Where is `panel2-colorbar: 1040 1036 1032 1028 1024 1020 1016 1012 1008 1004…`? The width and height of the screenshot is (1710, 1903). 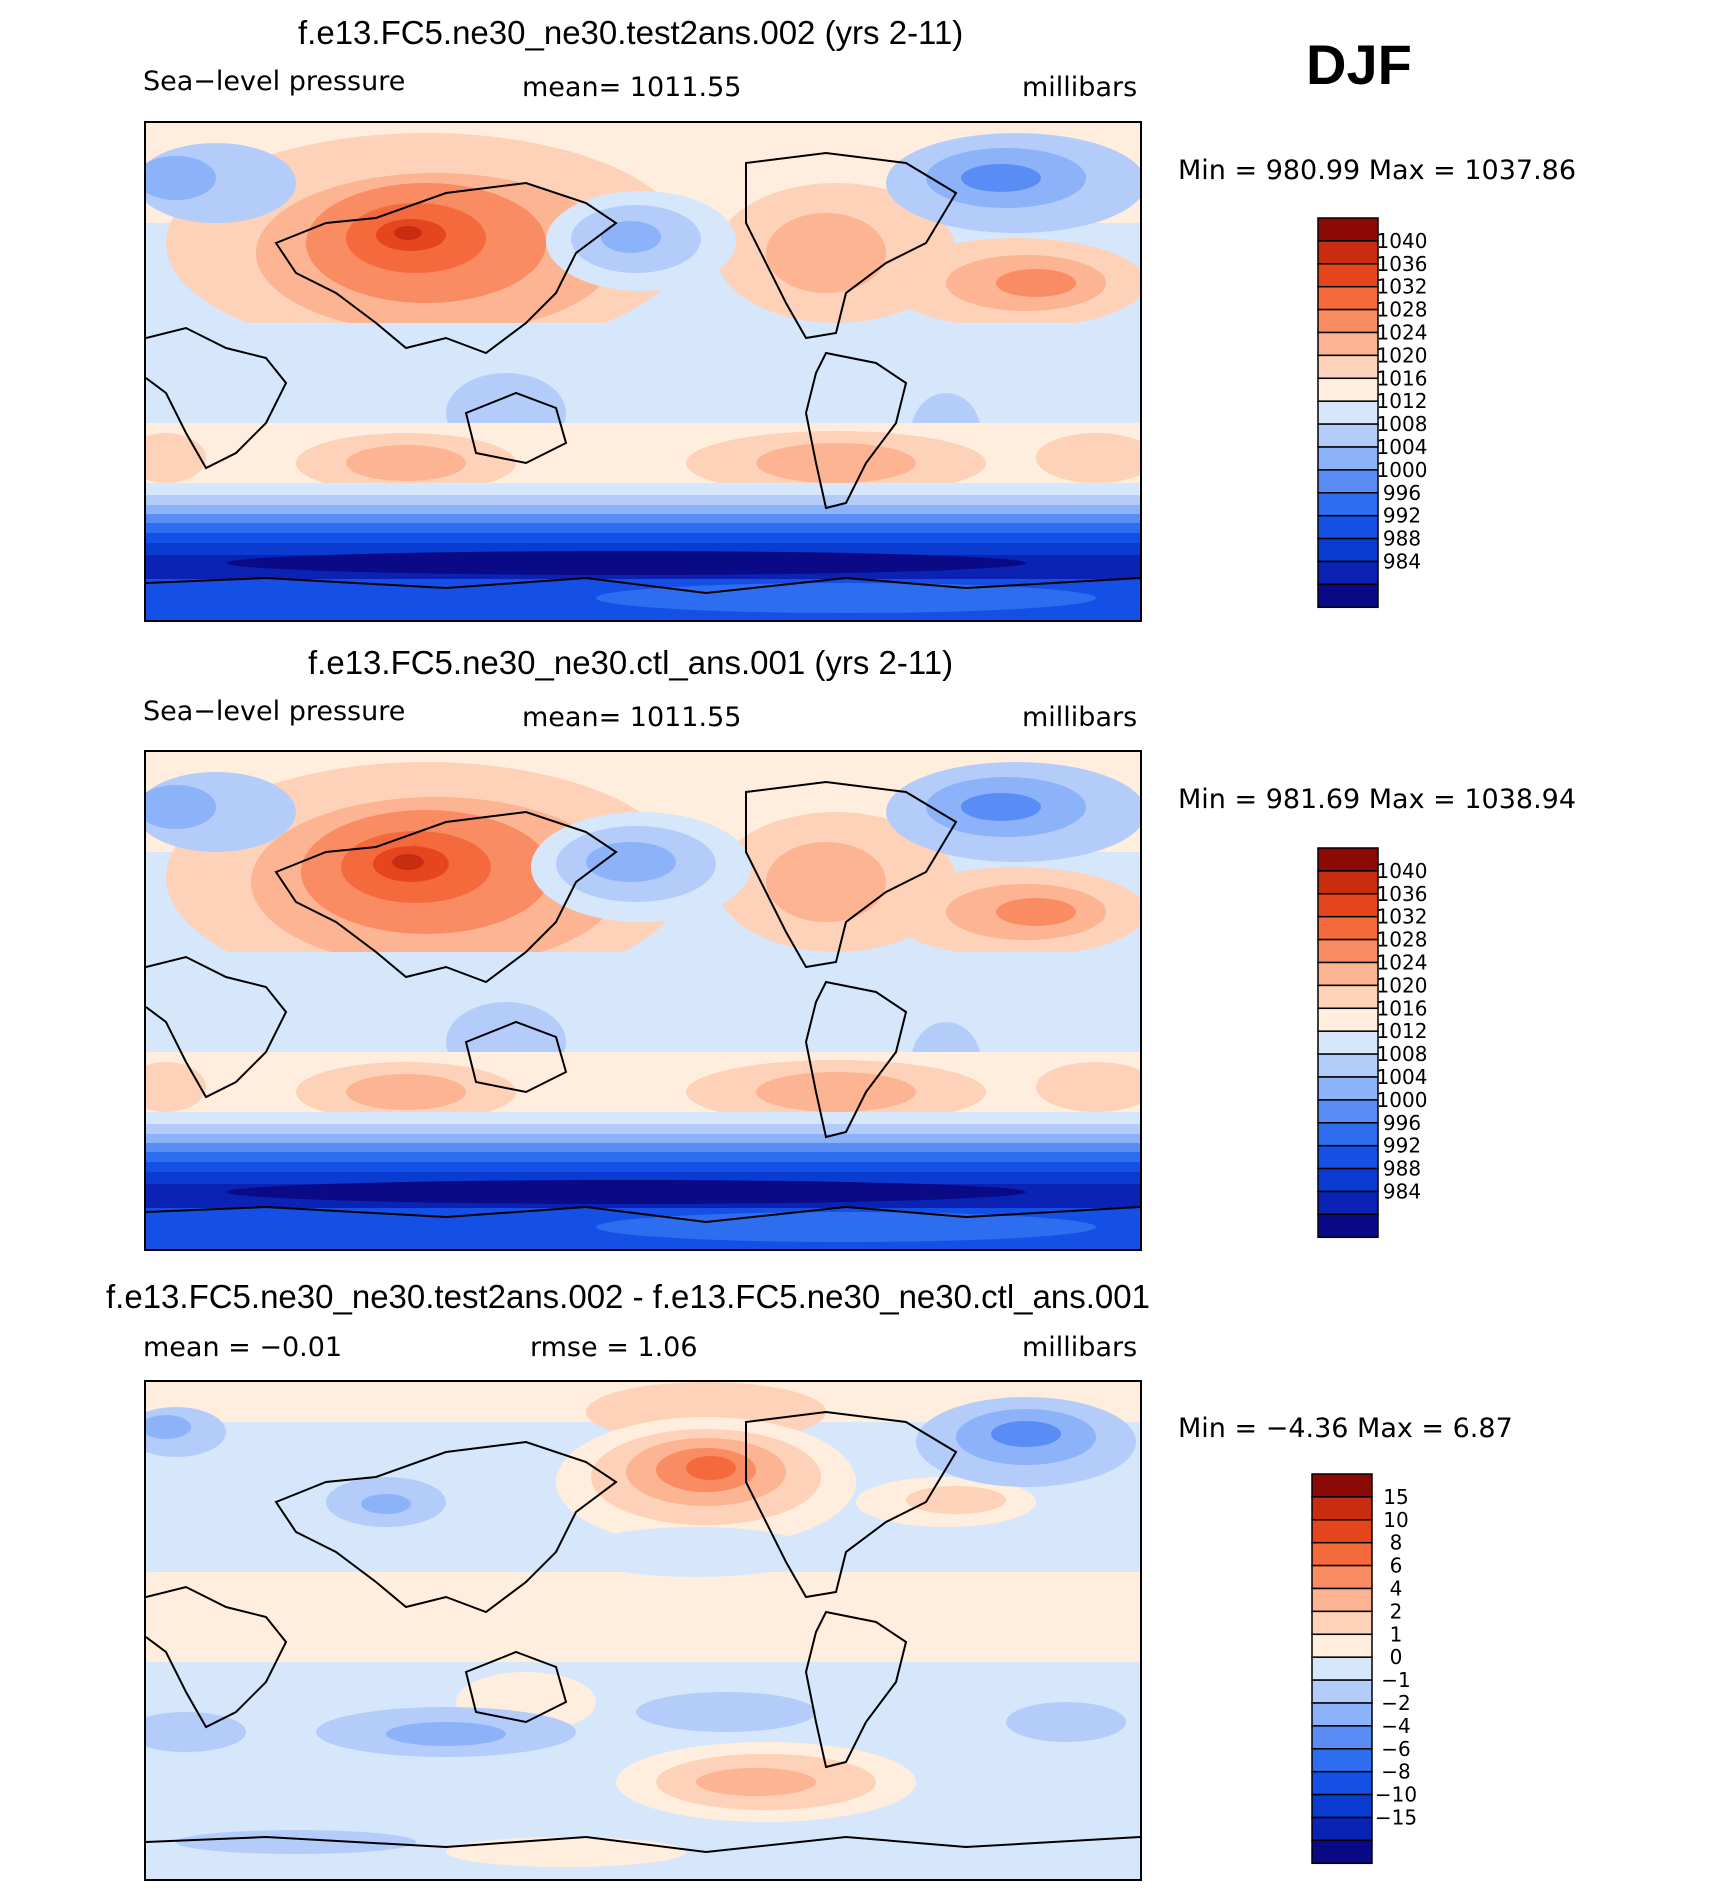 panel2-colorbar: 1040 1036 1032 1028 1024 1020 1016 1012 1008 1004… is located at coordinates (1387, 1045).